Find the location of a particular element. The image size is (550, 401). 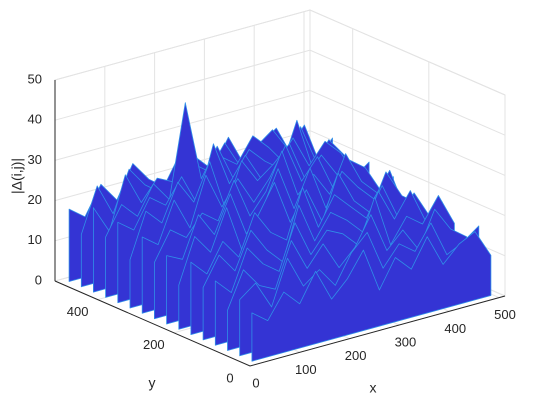

y-axis-label: y is located at coordinates (152, 383).